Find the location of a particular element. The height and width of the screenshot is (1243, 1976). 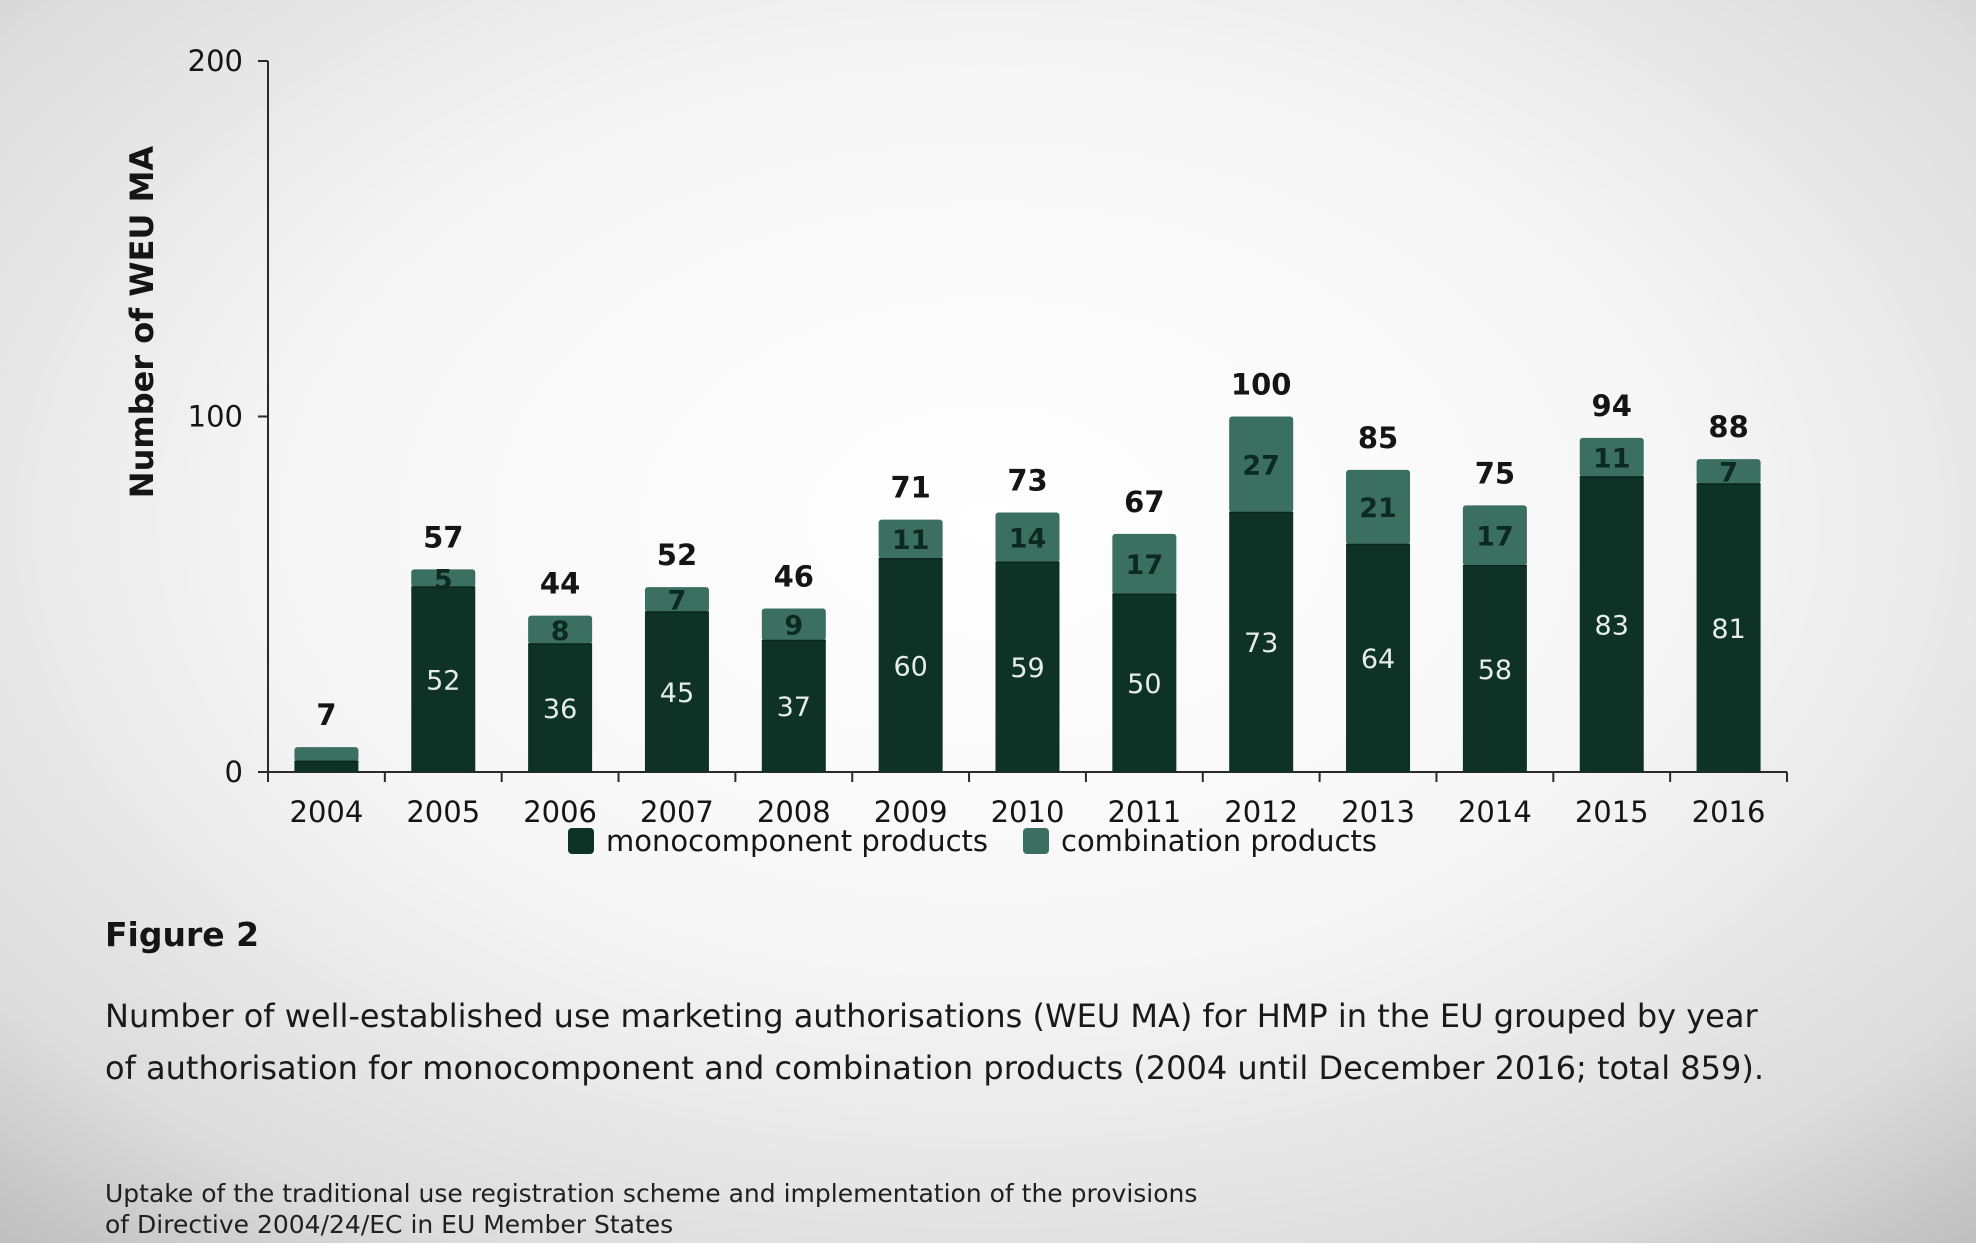

data-label-total: 100 is located at coordinates (1261, 385).